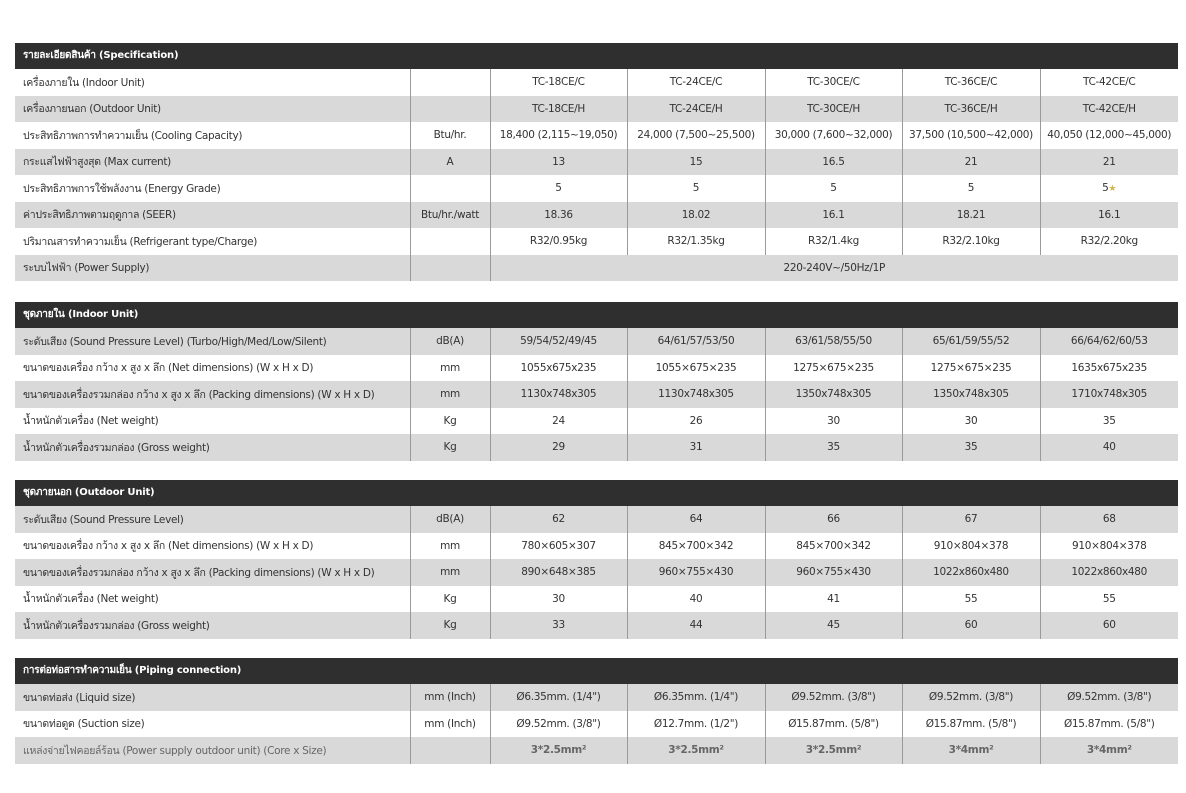  Describe the element at coordinates (1108, 367) in the screenshot. I see `value-cell: 1635x675x235` at that location.